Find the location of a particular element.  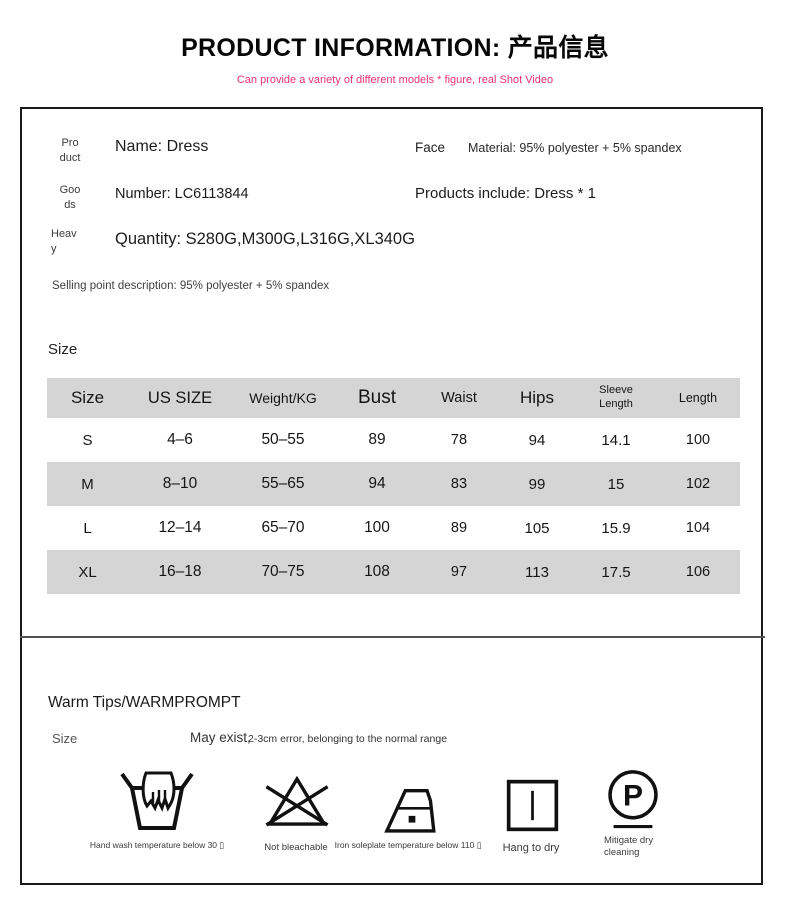

size-table-cell: 65–70 is located at coordinates (283, 527).